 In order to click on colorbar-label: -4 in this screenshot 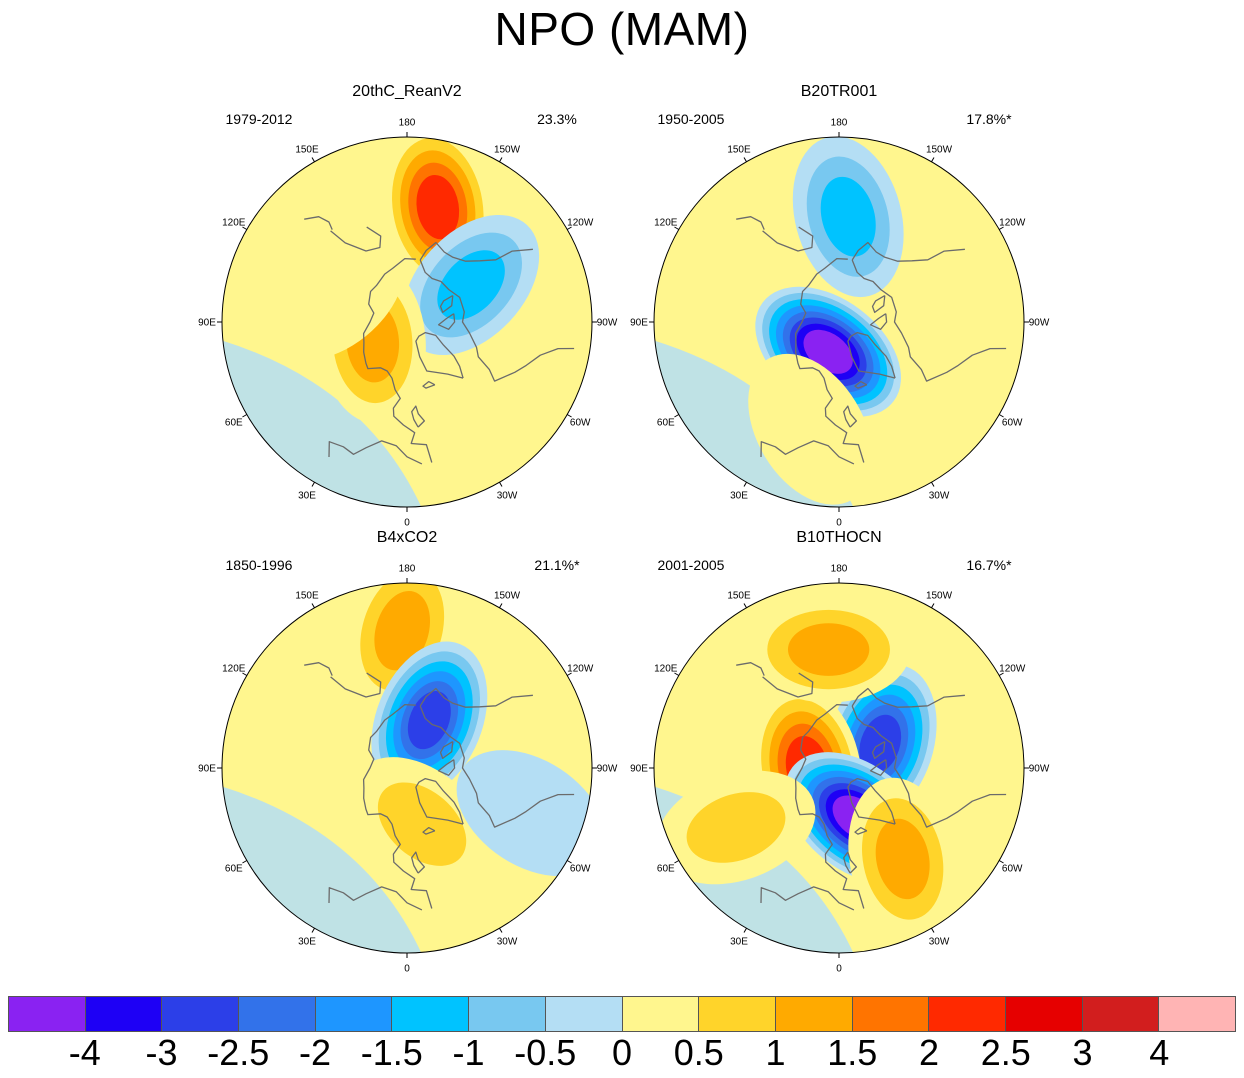, I will do `click(84, 1052)`.